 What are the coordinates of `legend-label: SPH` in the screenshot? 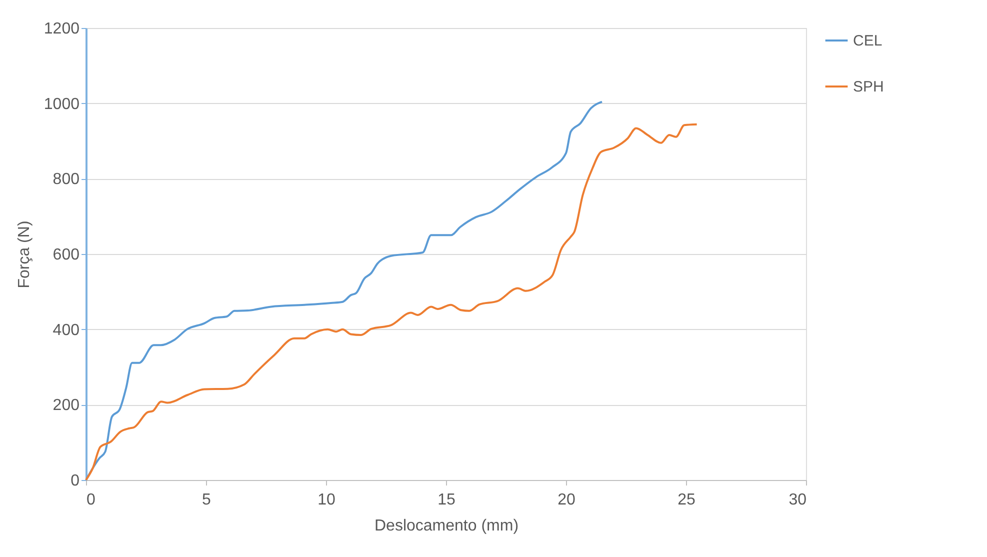 It's located at (868, 87).